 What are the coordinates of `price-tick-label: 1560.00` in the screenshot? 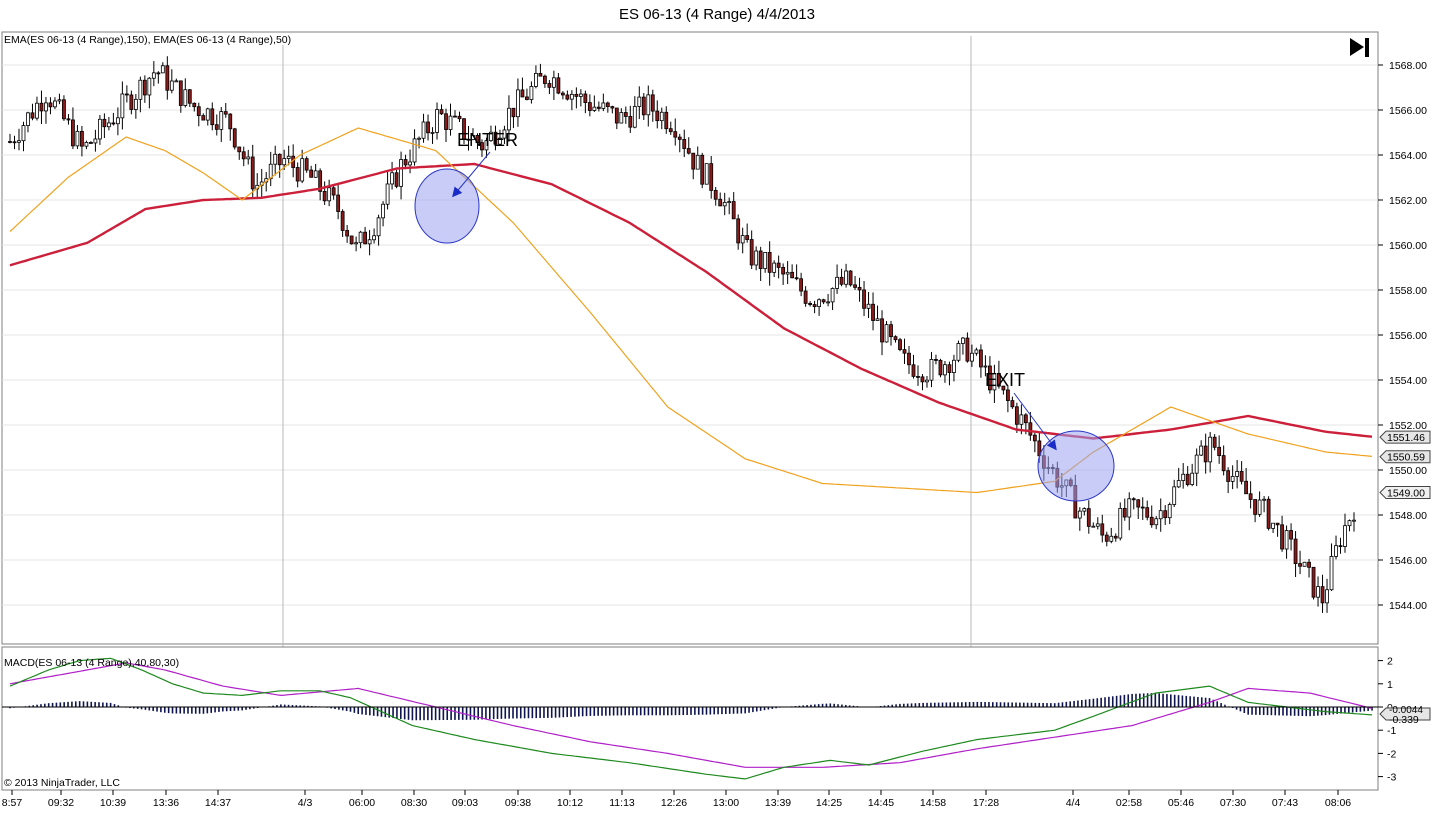 It's located at (1408, 246).